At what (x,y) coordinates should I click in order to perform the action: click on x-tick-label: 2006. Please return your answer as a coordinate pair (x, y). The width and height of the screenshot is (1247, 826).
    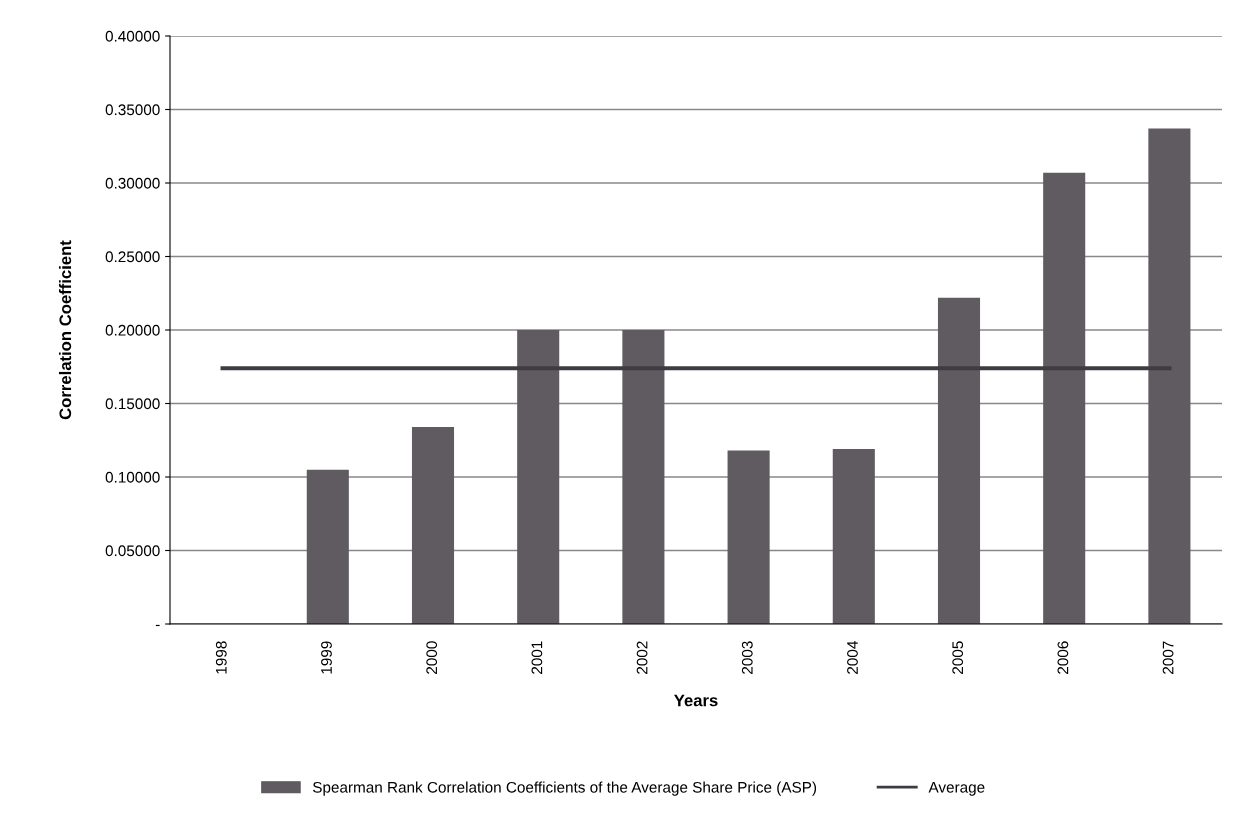
    Looking at the image, I should click on (1063, 657).